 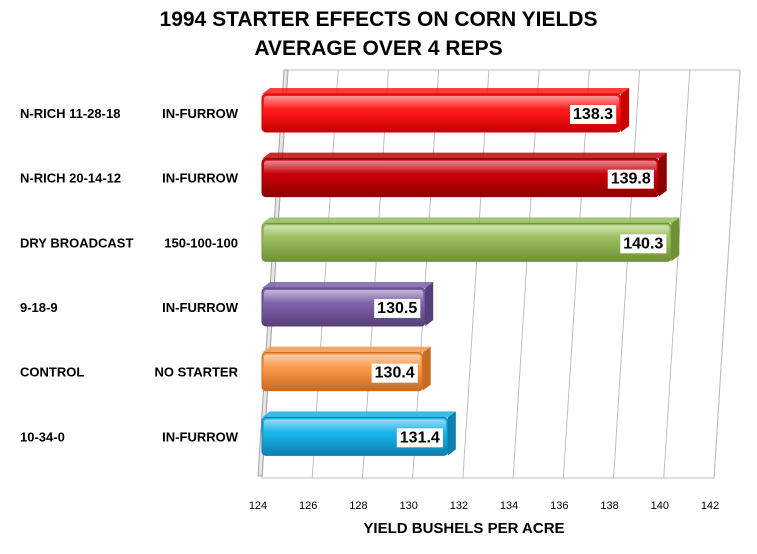 I want to click on category-label: CONTROL, so click(x=52, y=372).